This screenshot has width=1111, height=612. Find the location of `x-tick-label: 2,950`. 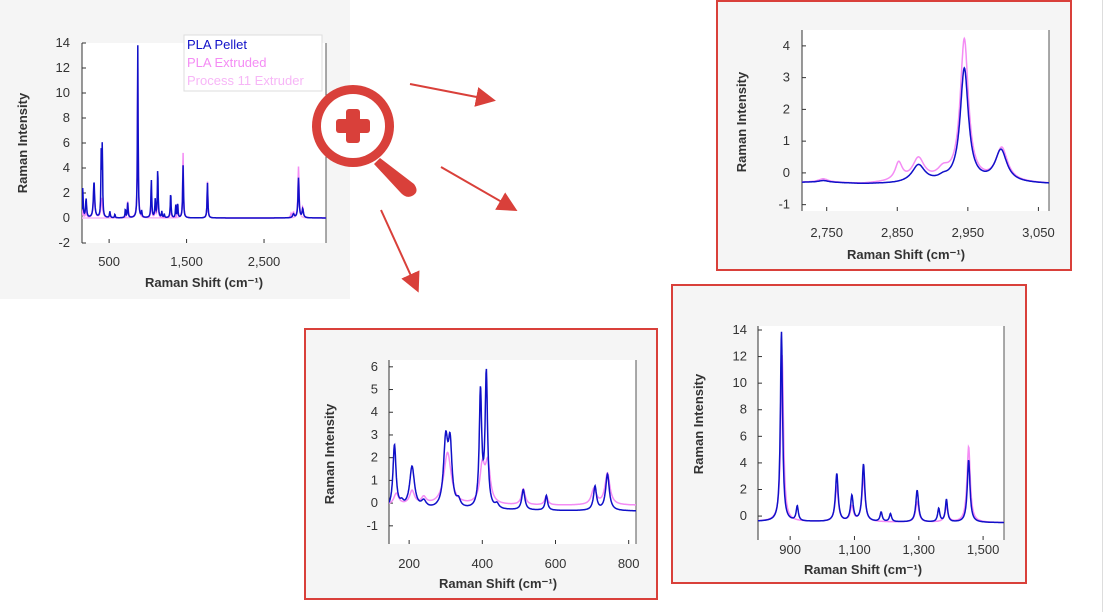

x-tick-label: 2,950 is located at coordinates (968, 232).